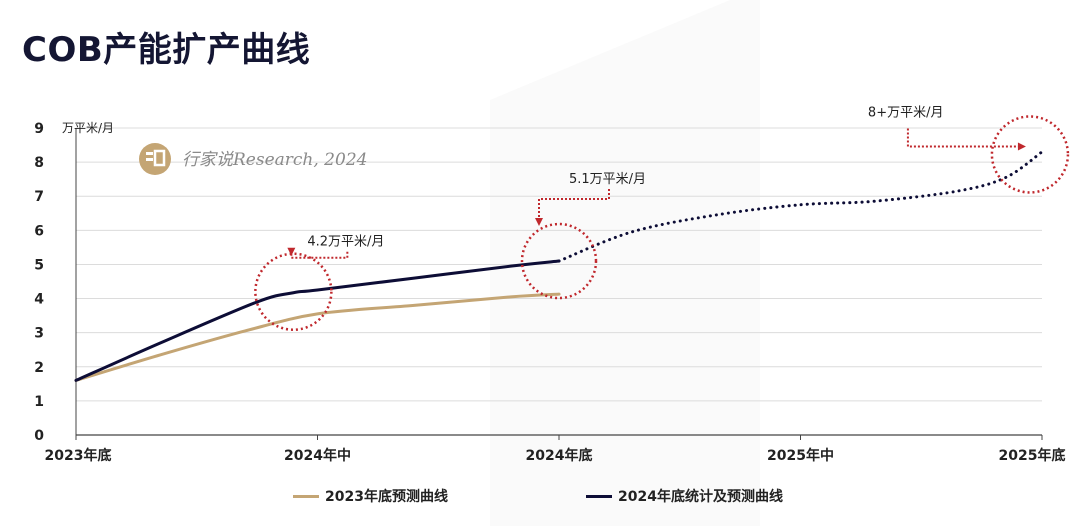 Image resolution: width=1080 pixels, height=526 pixels. What do you see at coordinates (607, 179) in the screenshot?
I see `annotation-label-2: 5.1万平米/月` at bounding box center [607, 179].